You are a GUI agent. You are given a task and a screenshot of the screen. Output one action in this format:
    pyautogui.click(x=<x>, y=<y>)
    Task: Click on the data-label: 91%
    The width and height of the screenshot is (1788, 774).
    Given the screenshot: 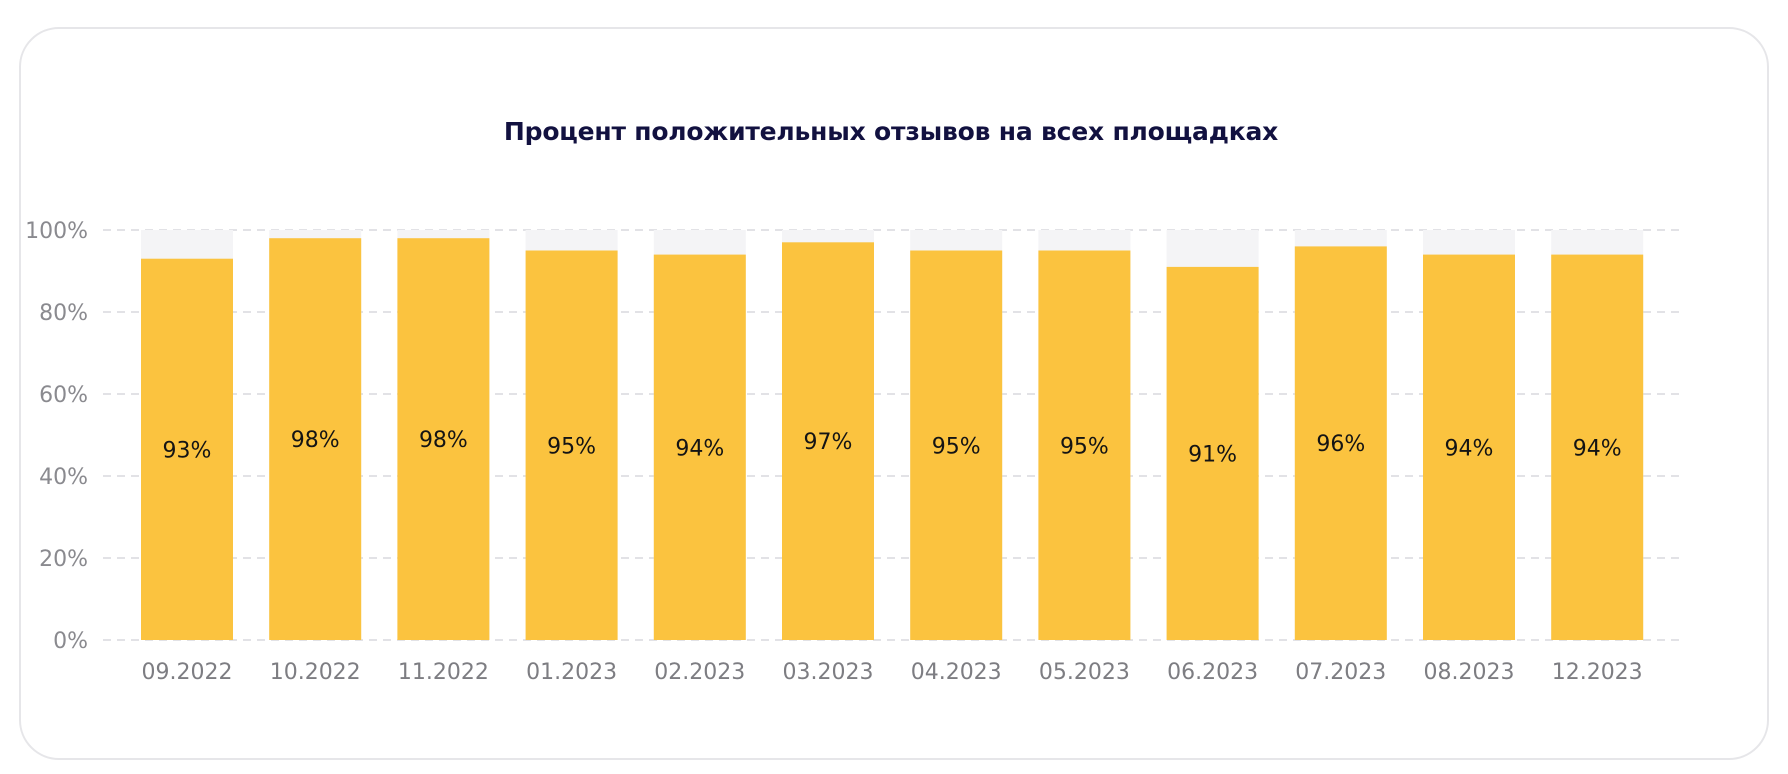 What is the action you would take?
    pyautogui.click(x=1212, y=454)
    